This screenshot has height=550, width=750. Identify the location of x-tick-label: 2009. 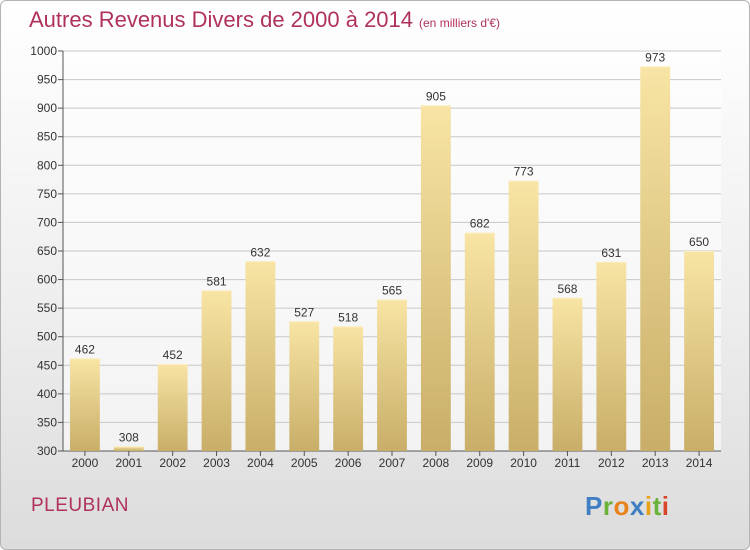
(479, 463).